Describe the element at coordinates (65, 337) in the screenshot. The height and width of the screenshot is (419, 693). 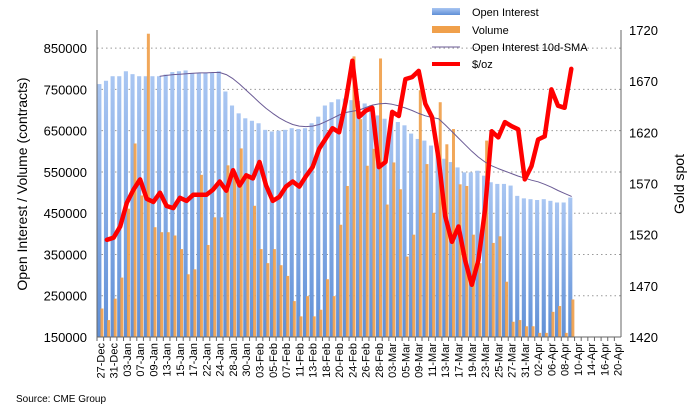
I see `left-tick-label: 150000` at that location.